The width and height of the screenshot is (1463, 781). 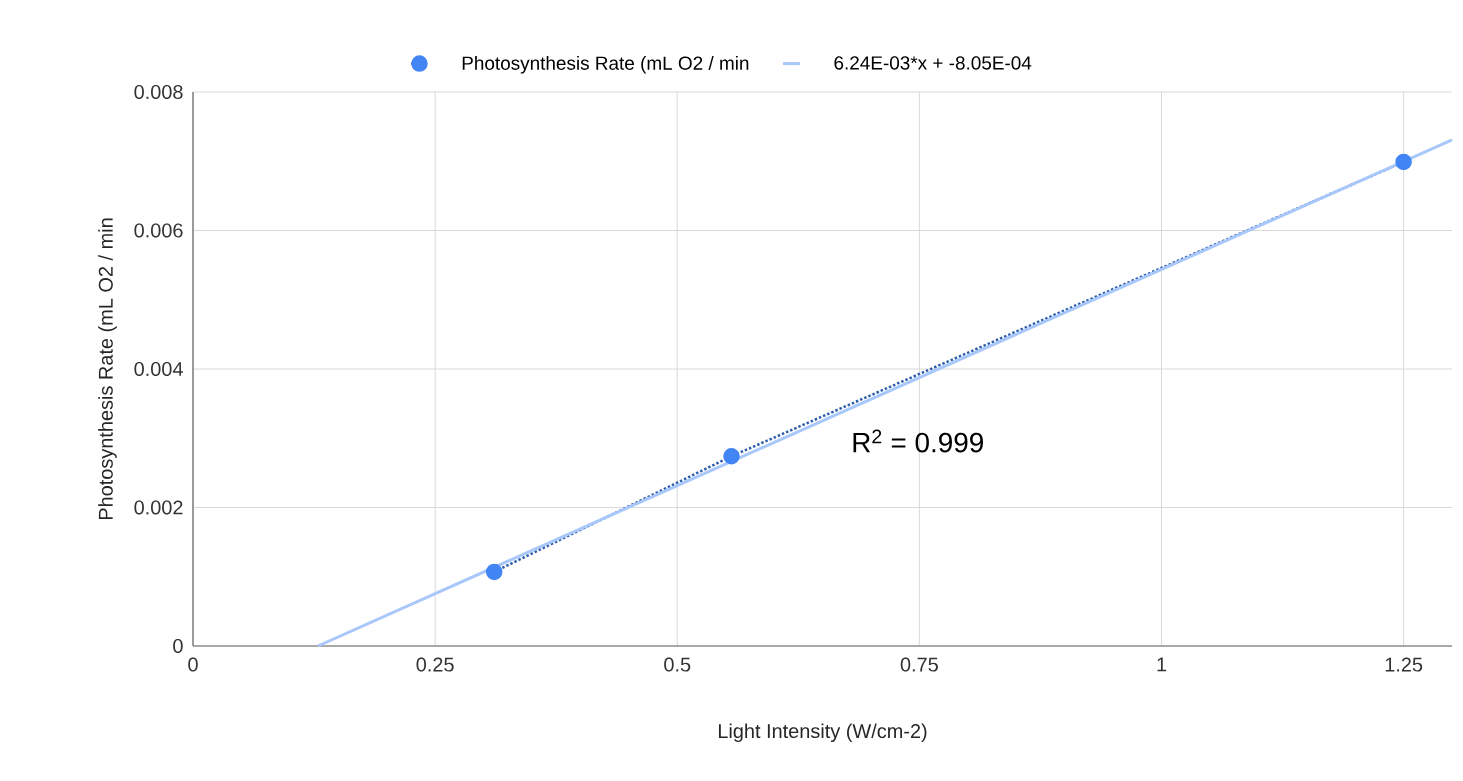 What do you see at coordinates (1404, 664) in the screenshot?
I see `x-tick-label: 1.25` at bounding box center [1404, 664].